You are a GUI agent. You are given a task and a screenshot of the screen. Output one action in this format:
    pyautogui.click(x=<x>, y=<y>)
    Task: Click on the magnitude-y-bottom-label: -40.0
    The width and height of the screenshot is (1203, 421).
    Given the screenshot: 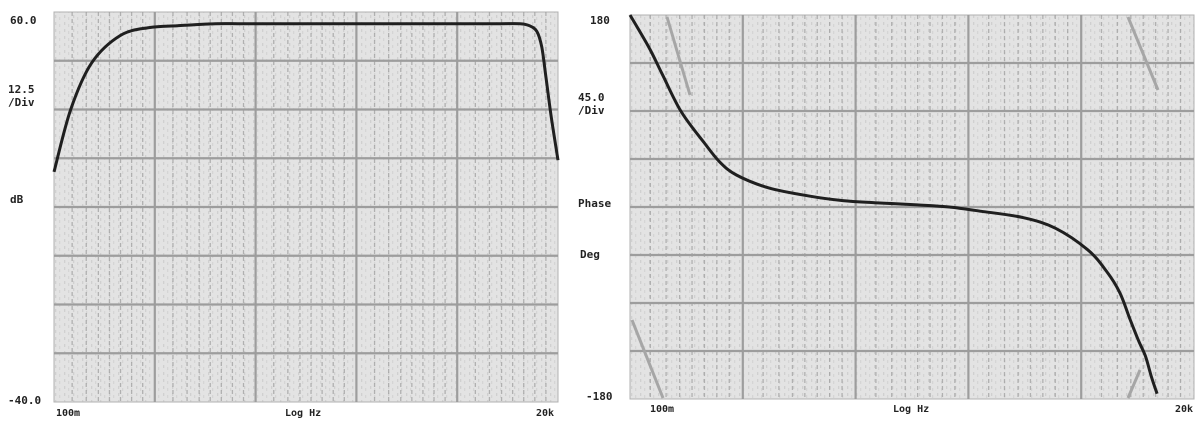 What is the action you would take?
    pyautogui.click(x=24, y=400)
    